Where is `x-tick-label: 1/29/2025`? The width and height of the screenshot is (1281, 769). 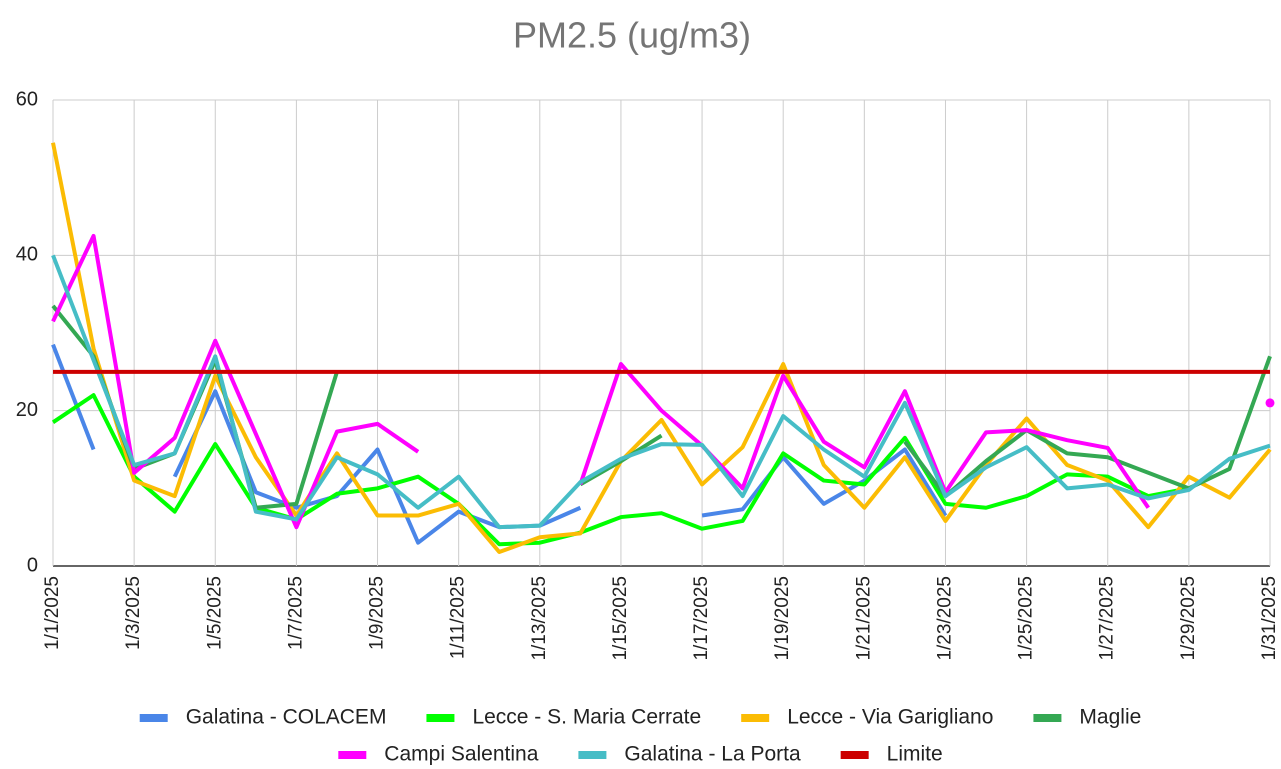 x-tick-label: 1/29/2025 is located at coordinates (1188, 618).